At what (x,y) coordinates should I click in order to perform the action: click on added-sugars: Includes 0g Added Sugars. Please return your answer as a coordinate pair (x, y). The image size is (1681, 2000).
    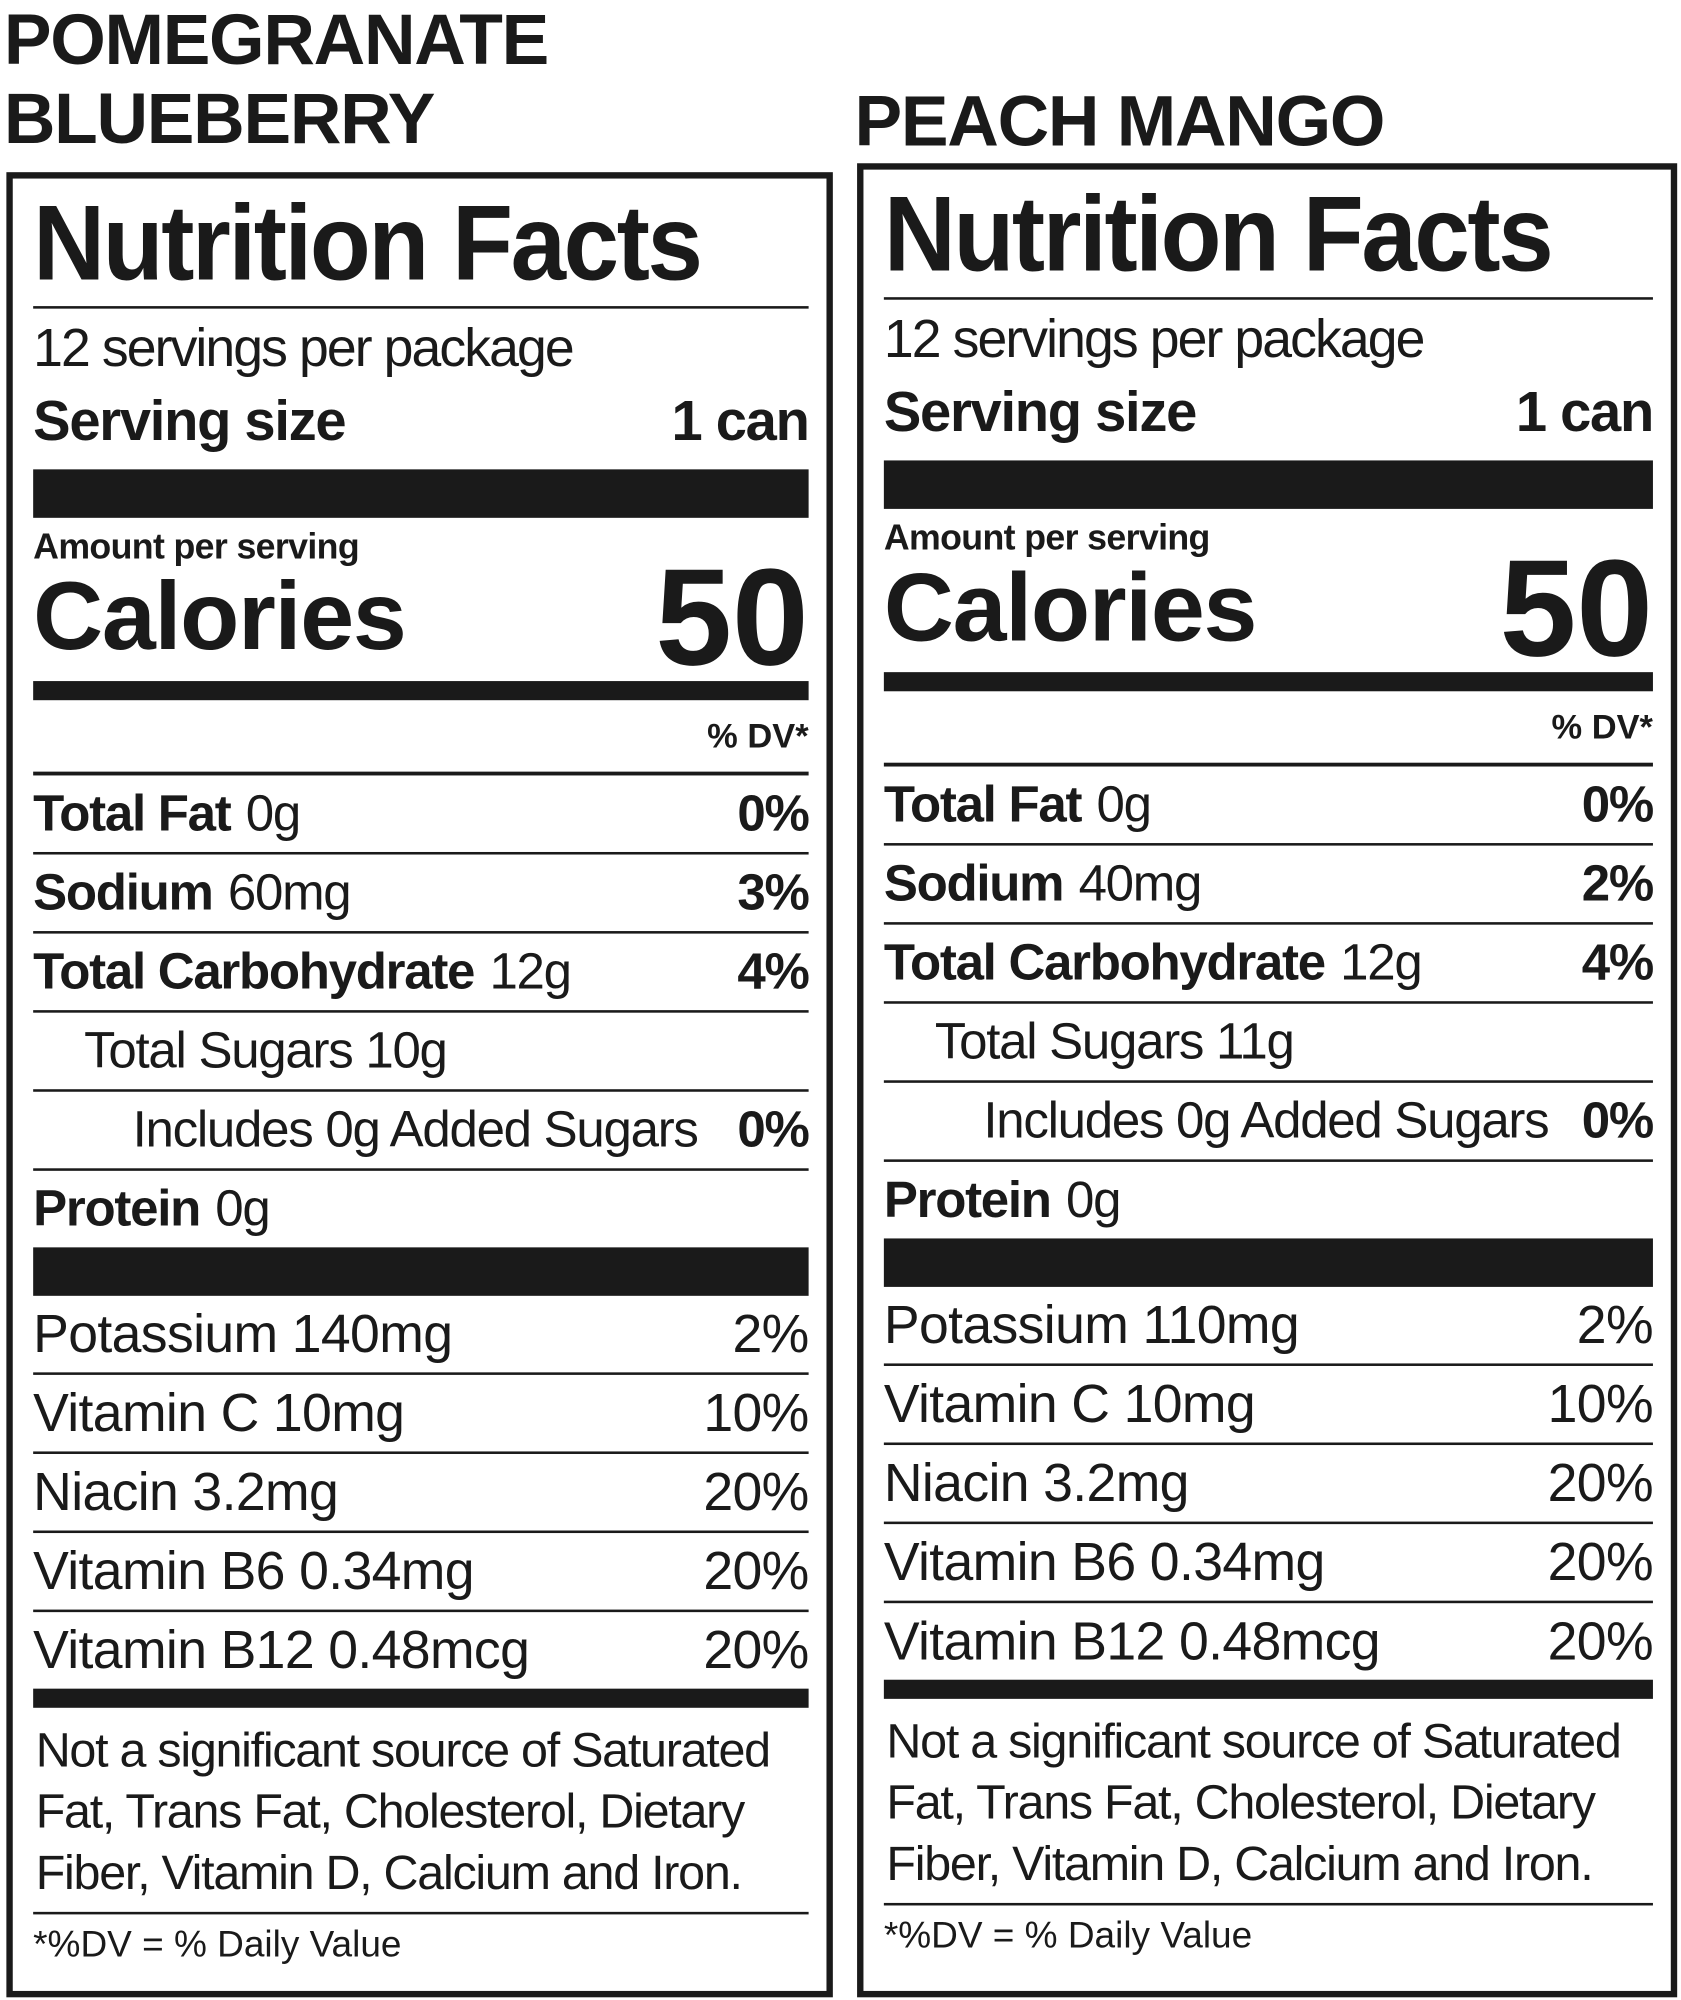
    Looking at the image, I should click on (1266, 1121).